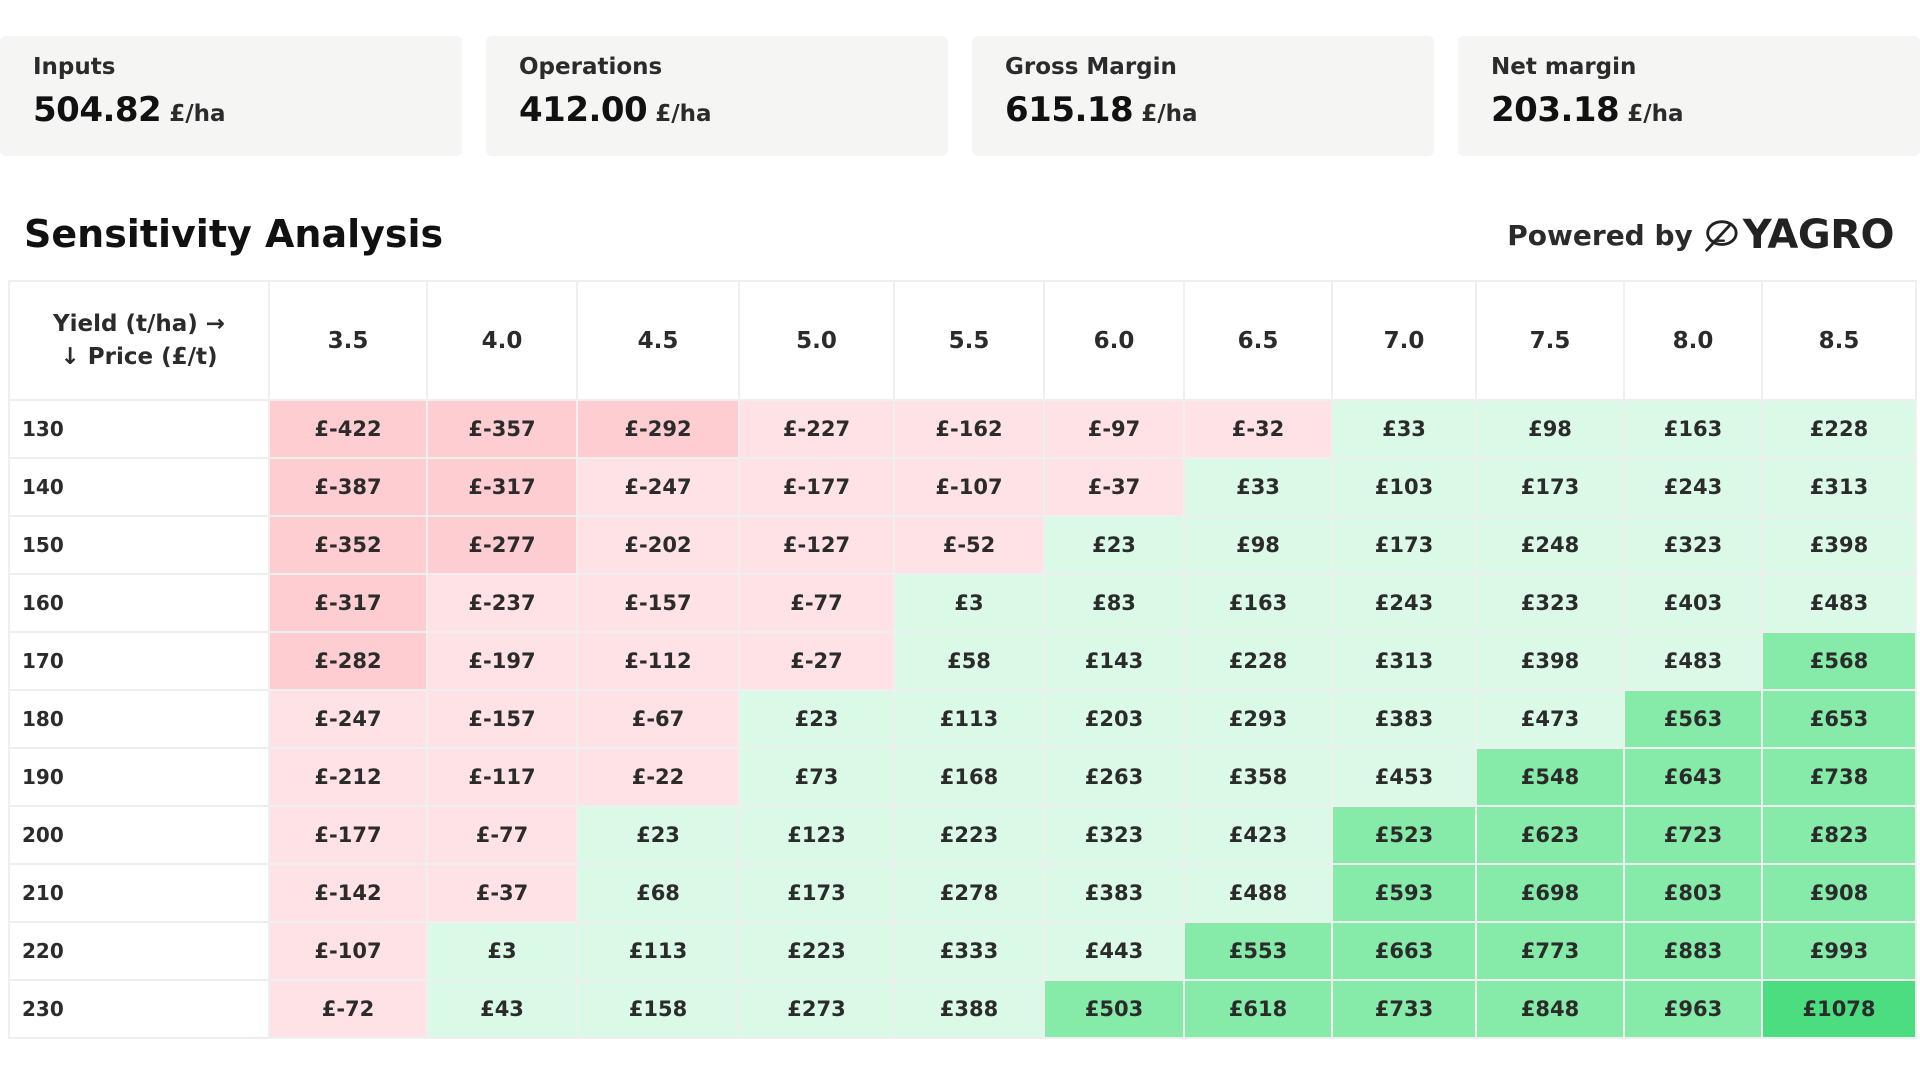 The height and width of the screenshot is (1080, 1920). Describe the element at coordinates (969, 835) in the screenshot. I see `margin-cell: £223` at that location.